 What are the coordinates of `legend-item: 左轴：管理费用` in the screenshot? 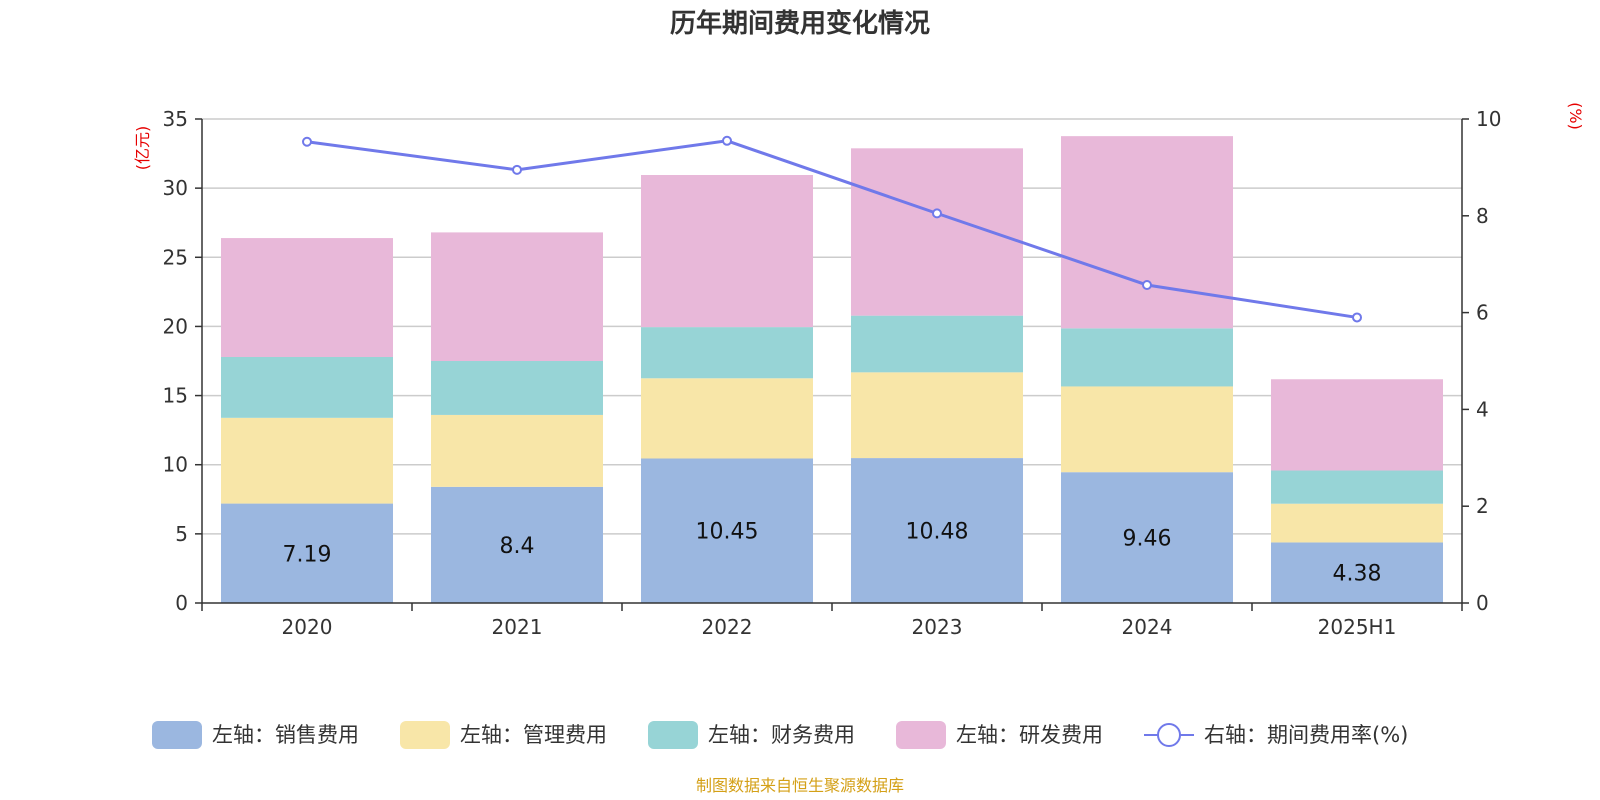 It's located at (503, 735).